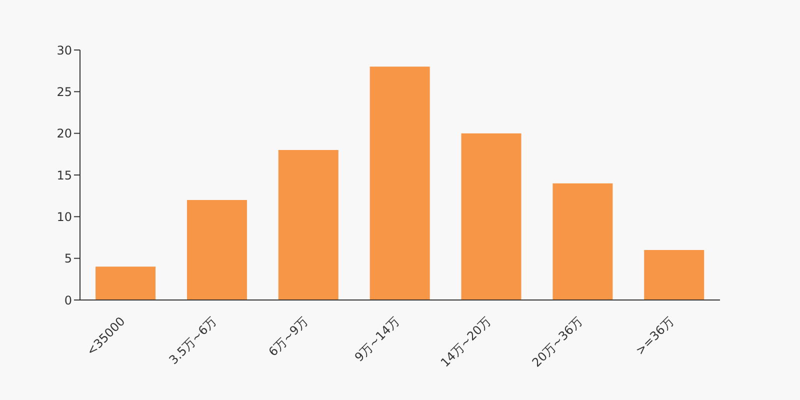 The image size is (800, 400). What do you see at coordinates (68, 300) in the screenshot?
I see `y-tick-label: 0` at bounding box center [68, 300].